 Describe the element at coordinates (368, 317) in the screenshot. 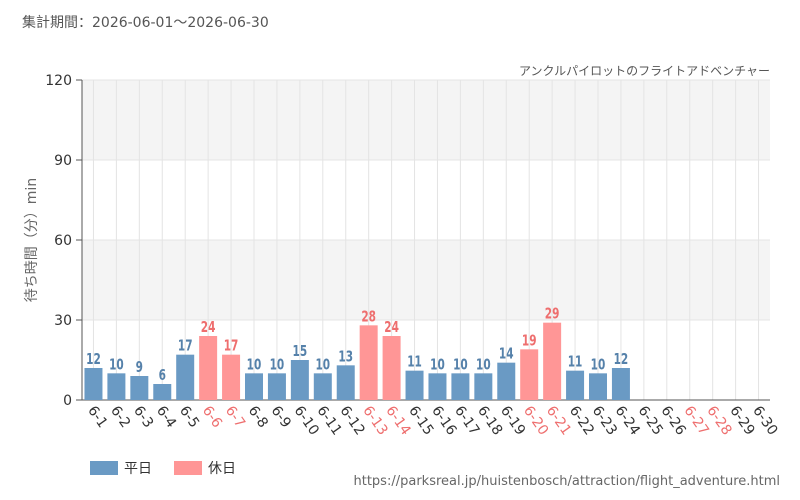

I see `bar-value-label: 28` at that location.